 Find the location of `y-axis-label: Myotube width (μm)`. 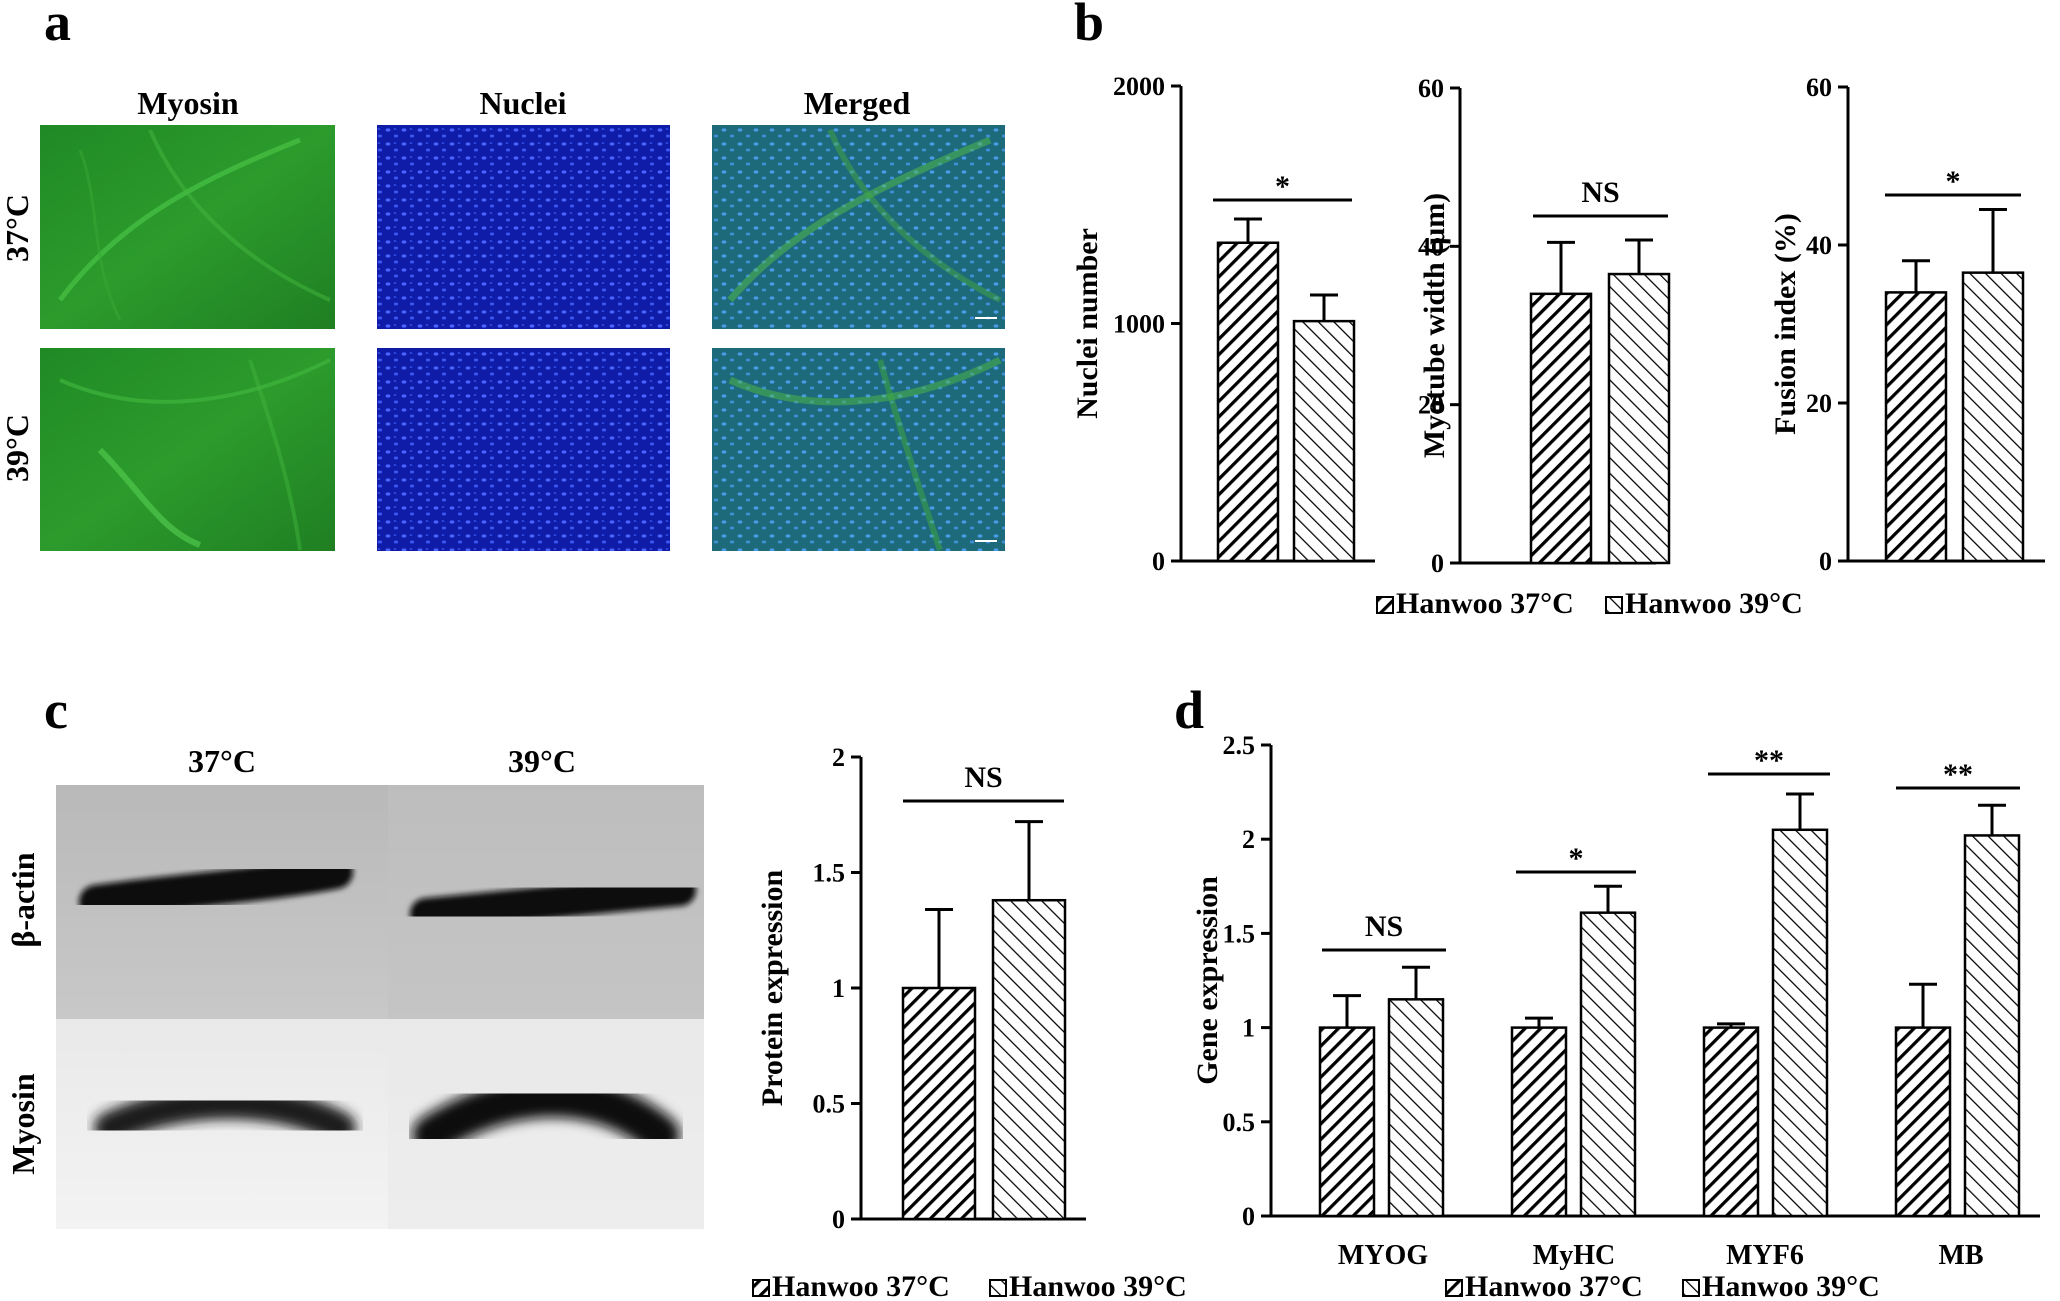

y-axis-label: Myotube width (μm) is located at coordinates (1434, 325).